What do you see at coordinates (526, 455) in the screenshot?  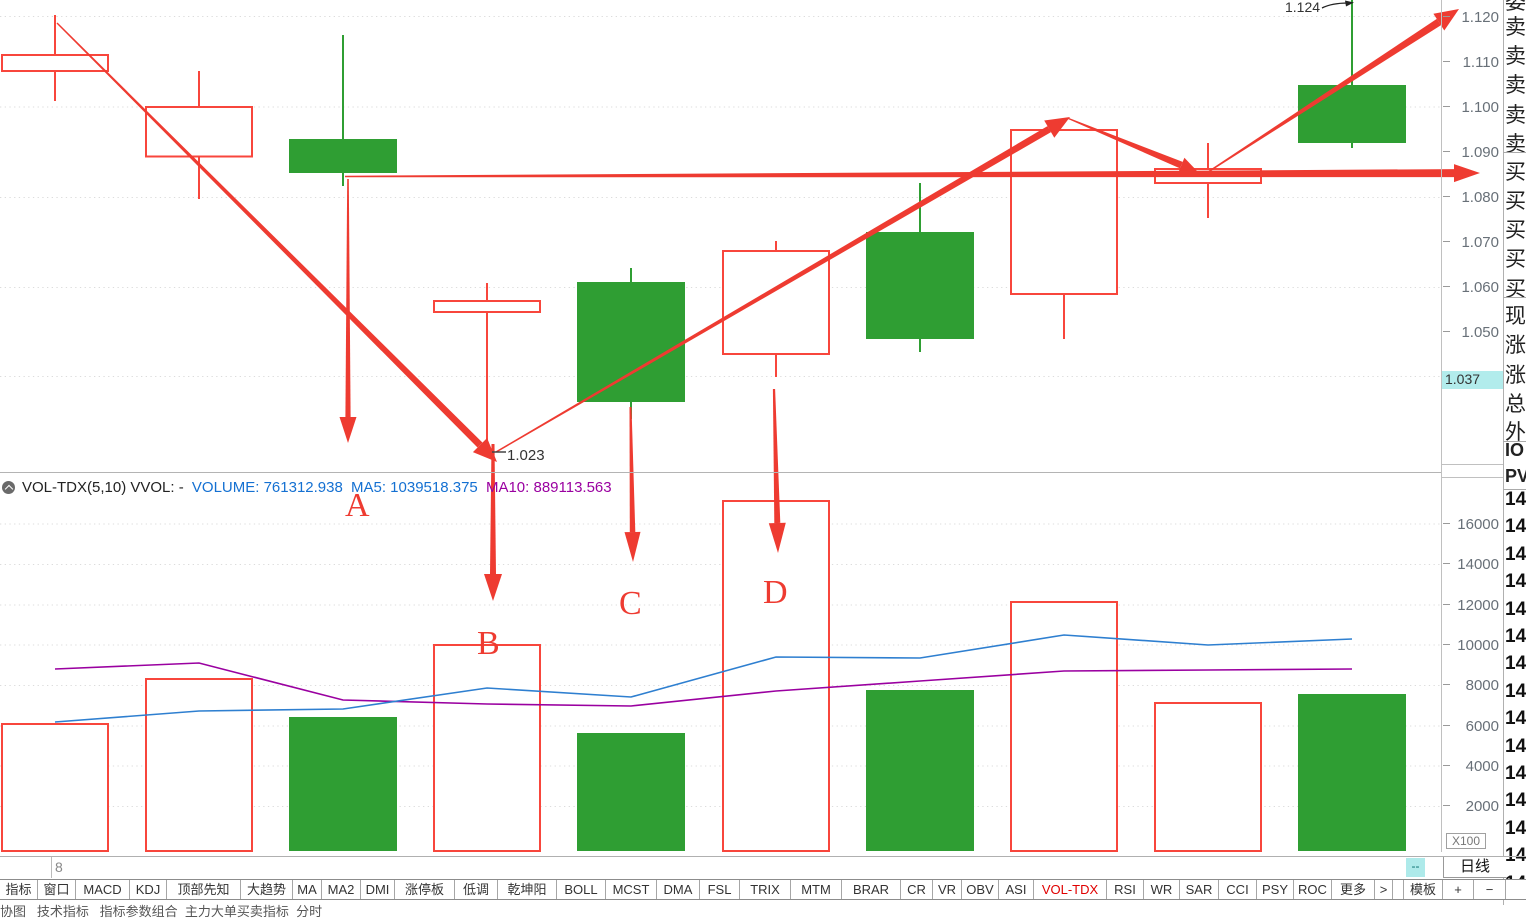 I see `svg-text: 1.023` at bounding box center [526, 455].